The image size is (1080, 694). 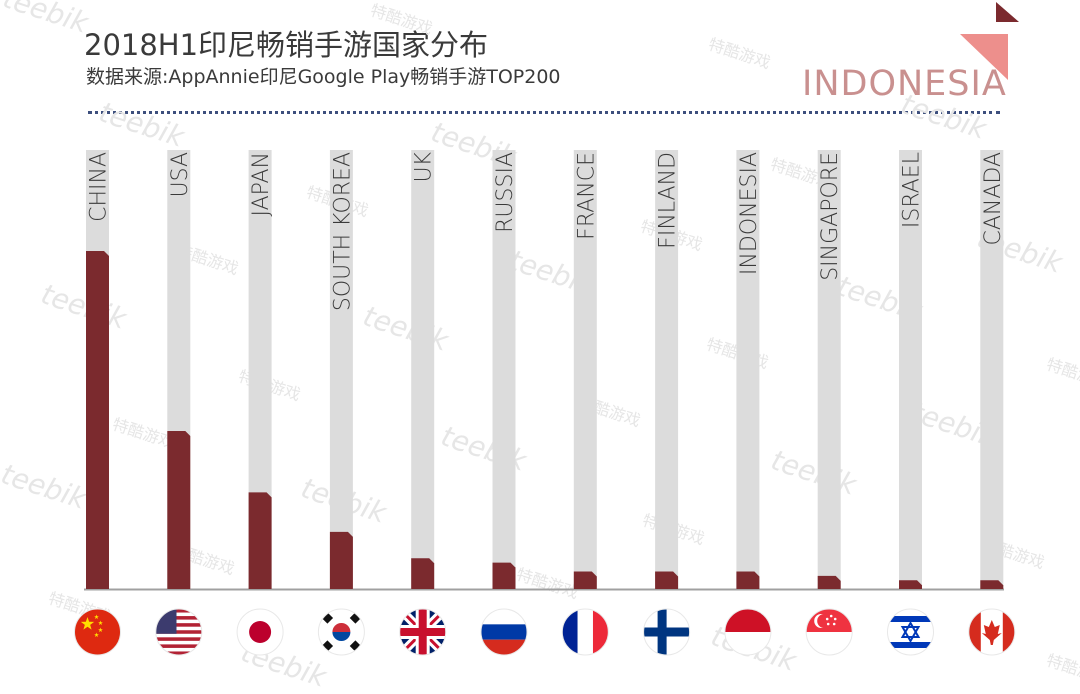 What do you see at coordinates (668, 200) in the screenshot?
I see `category-label: FINLAND` at bounding box center [668, 200].